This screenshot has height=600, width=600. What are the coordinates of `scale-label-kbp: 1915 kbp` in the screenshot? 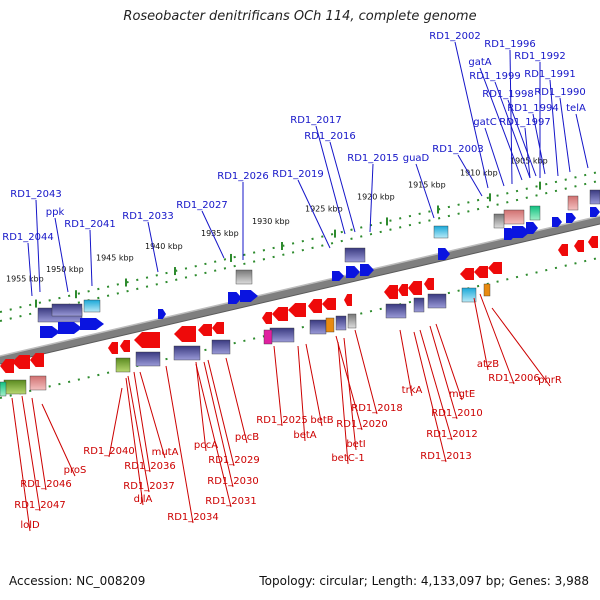 It's located at (427, 185).